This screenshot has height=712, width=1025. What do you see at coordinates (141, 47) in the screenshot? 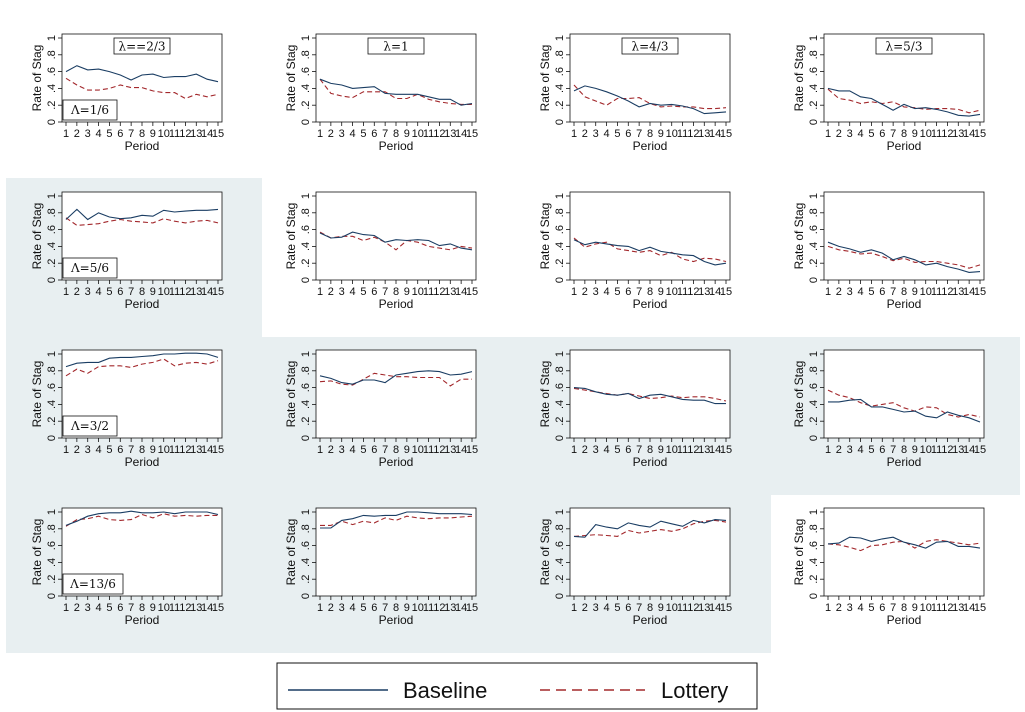
I see `column-title: λ==2/3` at bounding box center [141, 47].